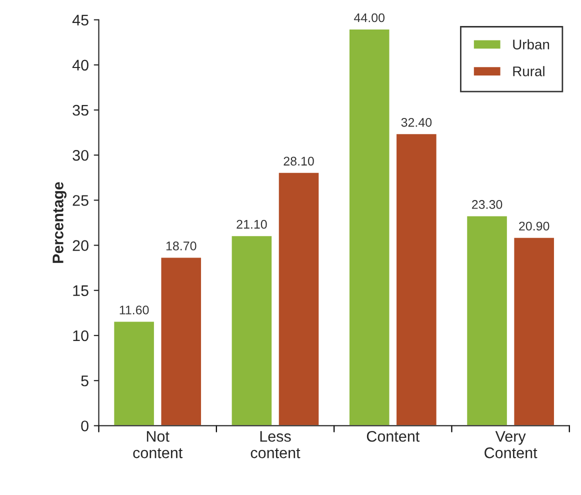 The width and height of the screenshot is (581, 495). I want to click on legend-label: Rural, so click(528, 71).